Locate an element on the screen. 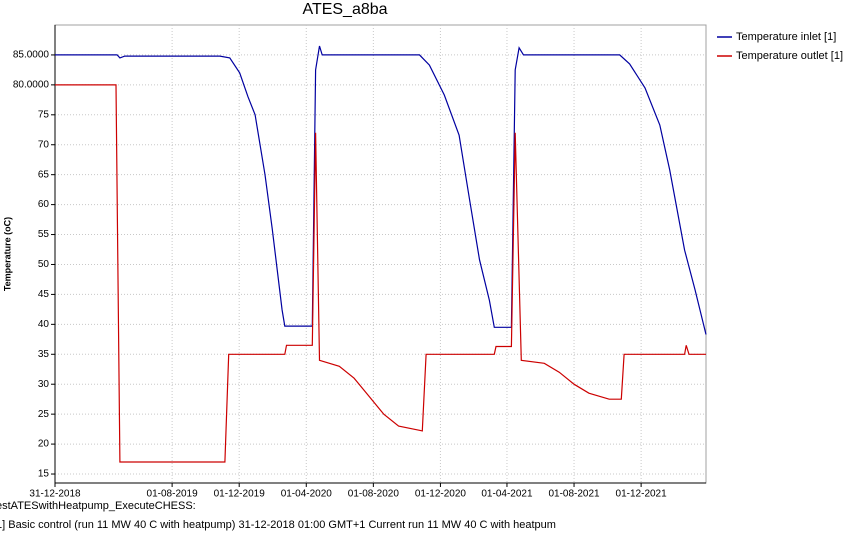  y-tick-label: 25 is located at coordinates (44, 414).